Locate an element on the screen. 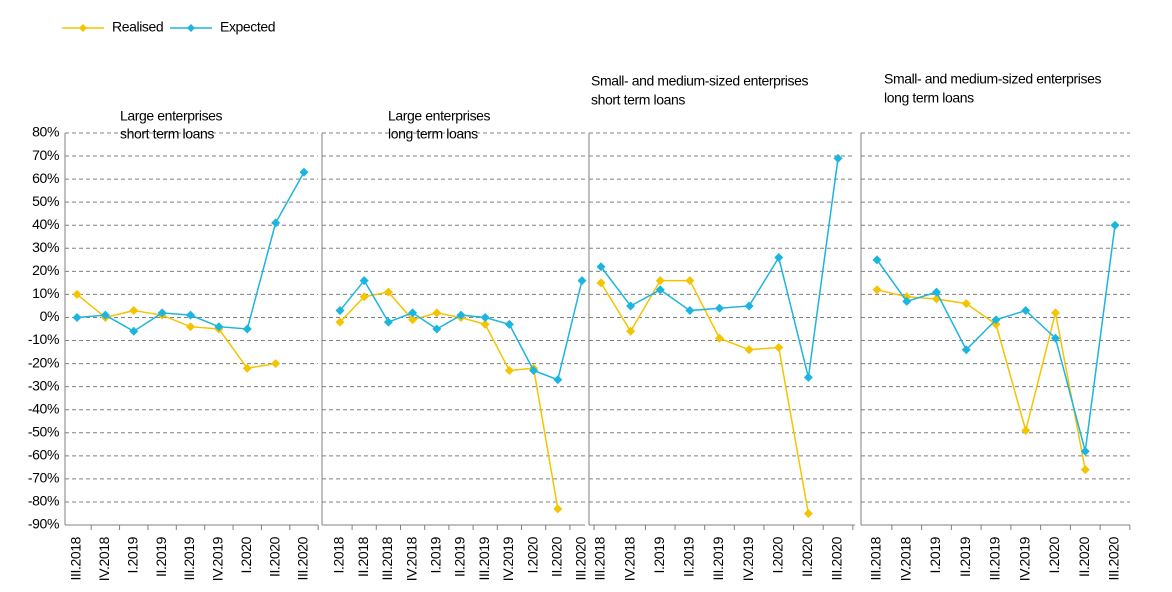  y-tick-label: 80% is located at coordinates (45, 132).